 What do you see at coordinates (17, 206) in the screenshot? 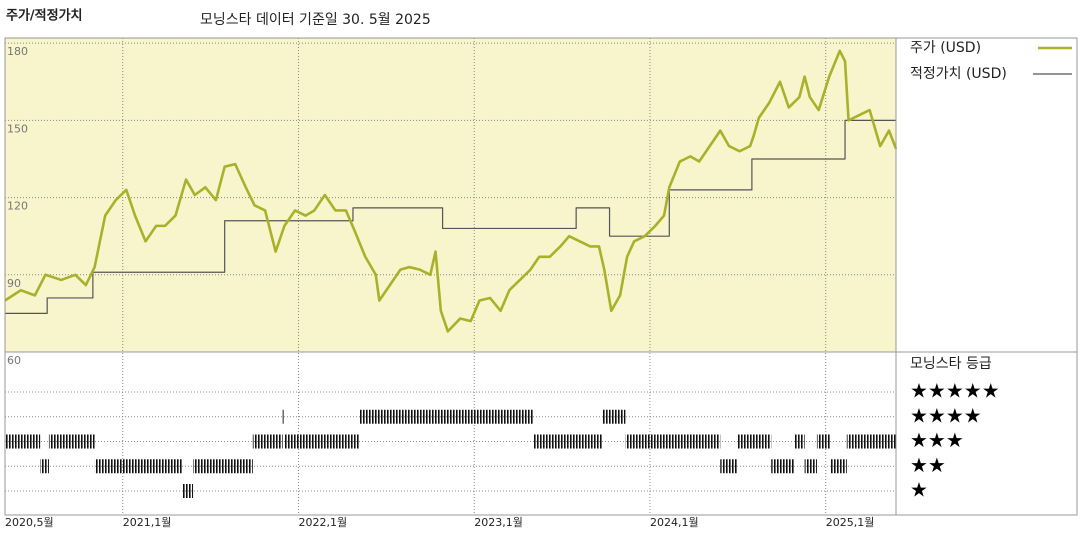
I see `y-tick-label: 120` at bounding box center [17, 206].